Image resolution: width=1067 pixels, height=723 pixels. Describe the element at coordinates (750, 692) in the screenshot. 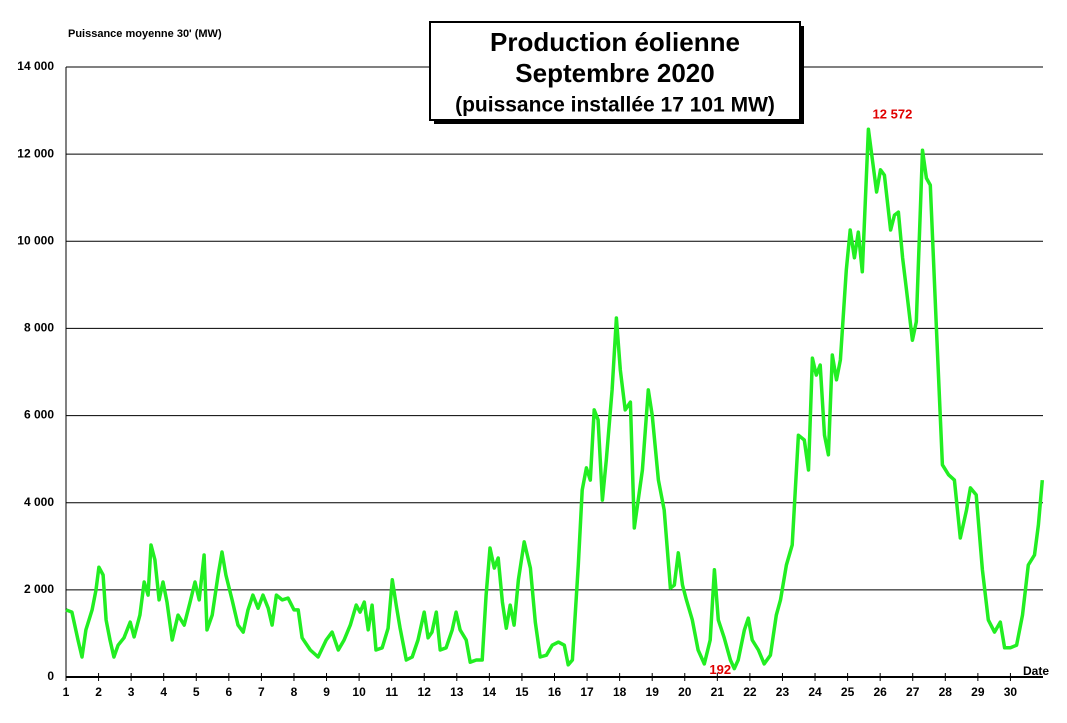

I see `x-tick-label: 22` at that location.